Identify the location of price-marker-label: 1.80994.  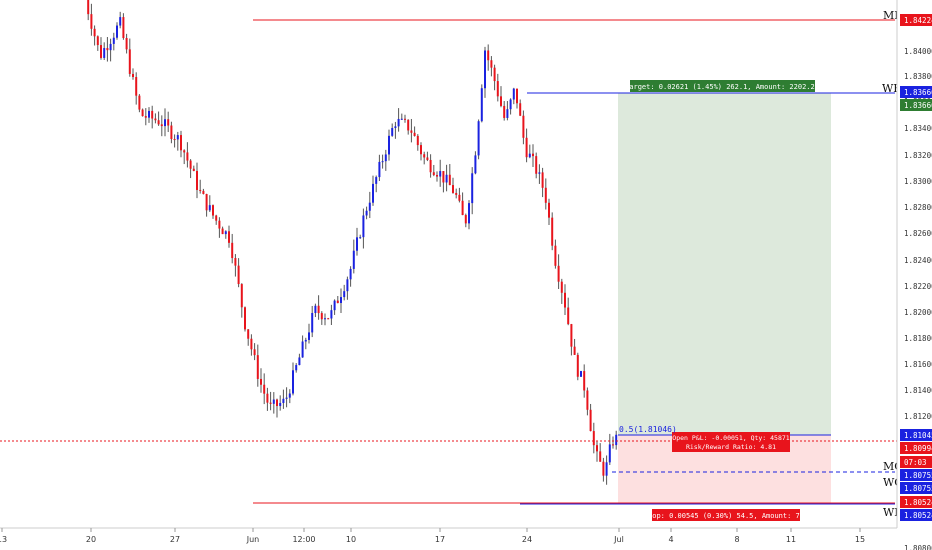
(918, 448).